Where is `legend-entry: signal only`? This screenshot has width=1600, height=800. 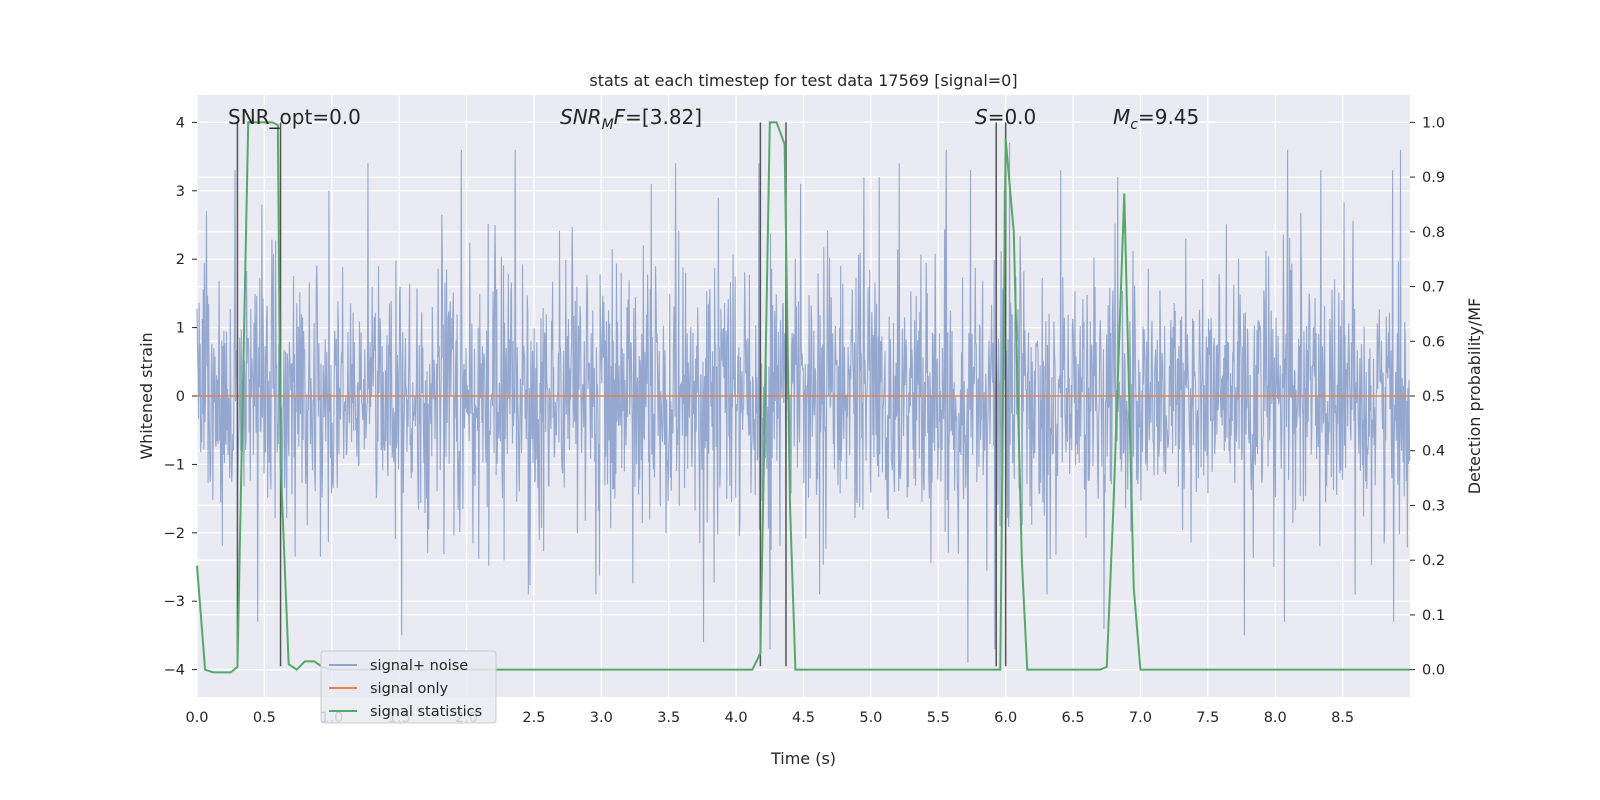 legend-entry: signal only is located at coordinates (409, 689).